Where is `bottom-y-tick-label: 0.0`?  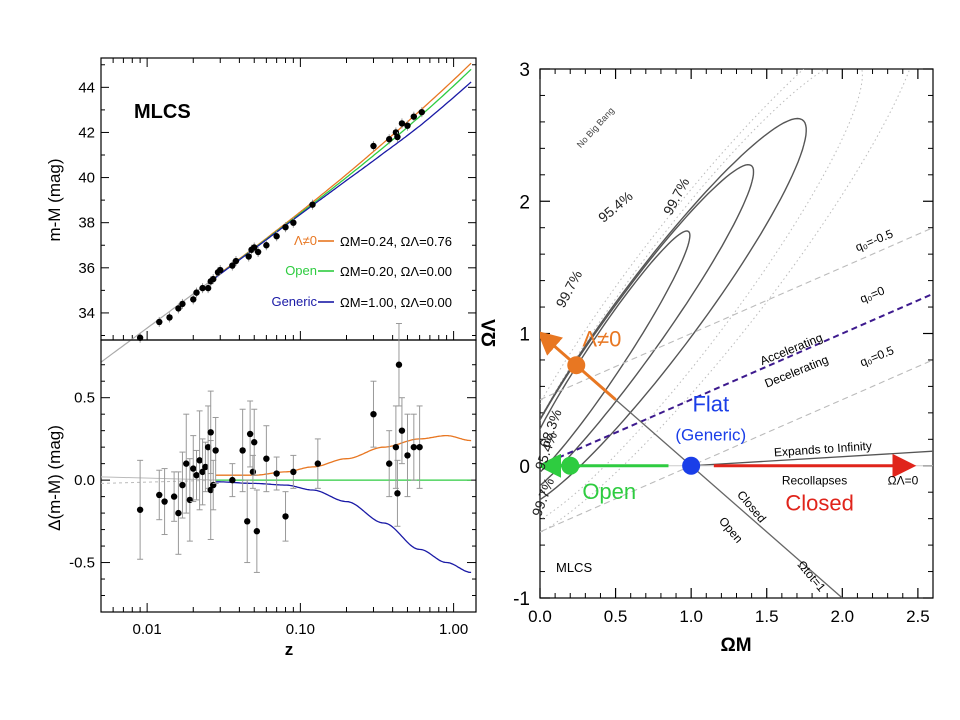 bottom-y-tick-label: 0.0 is located at coordinates (84, 480).